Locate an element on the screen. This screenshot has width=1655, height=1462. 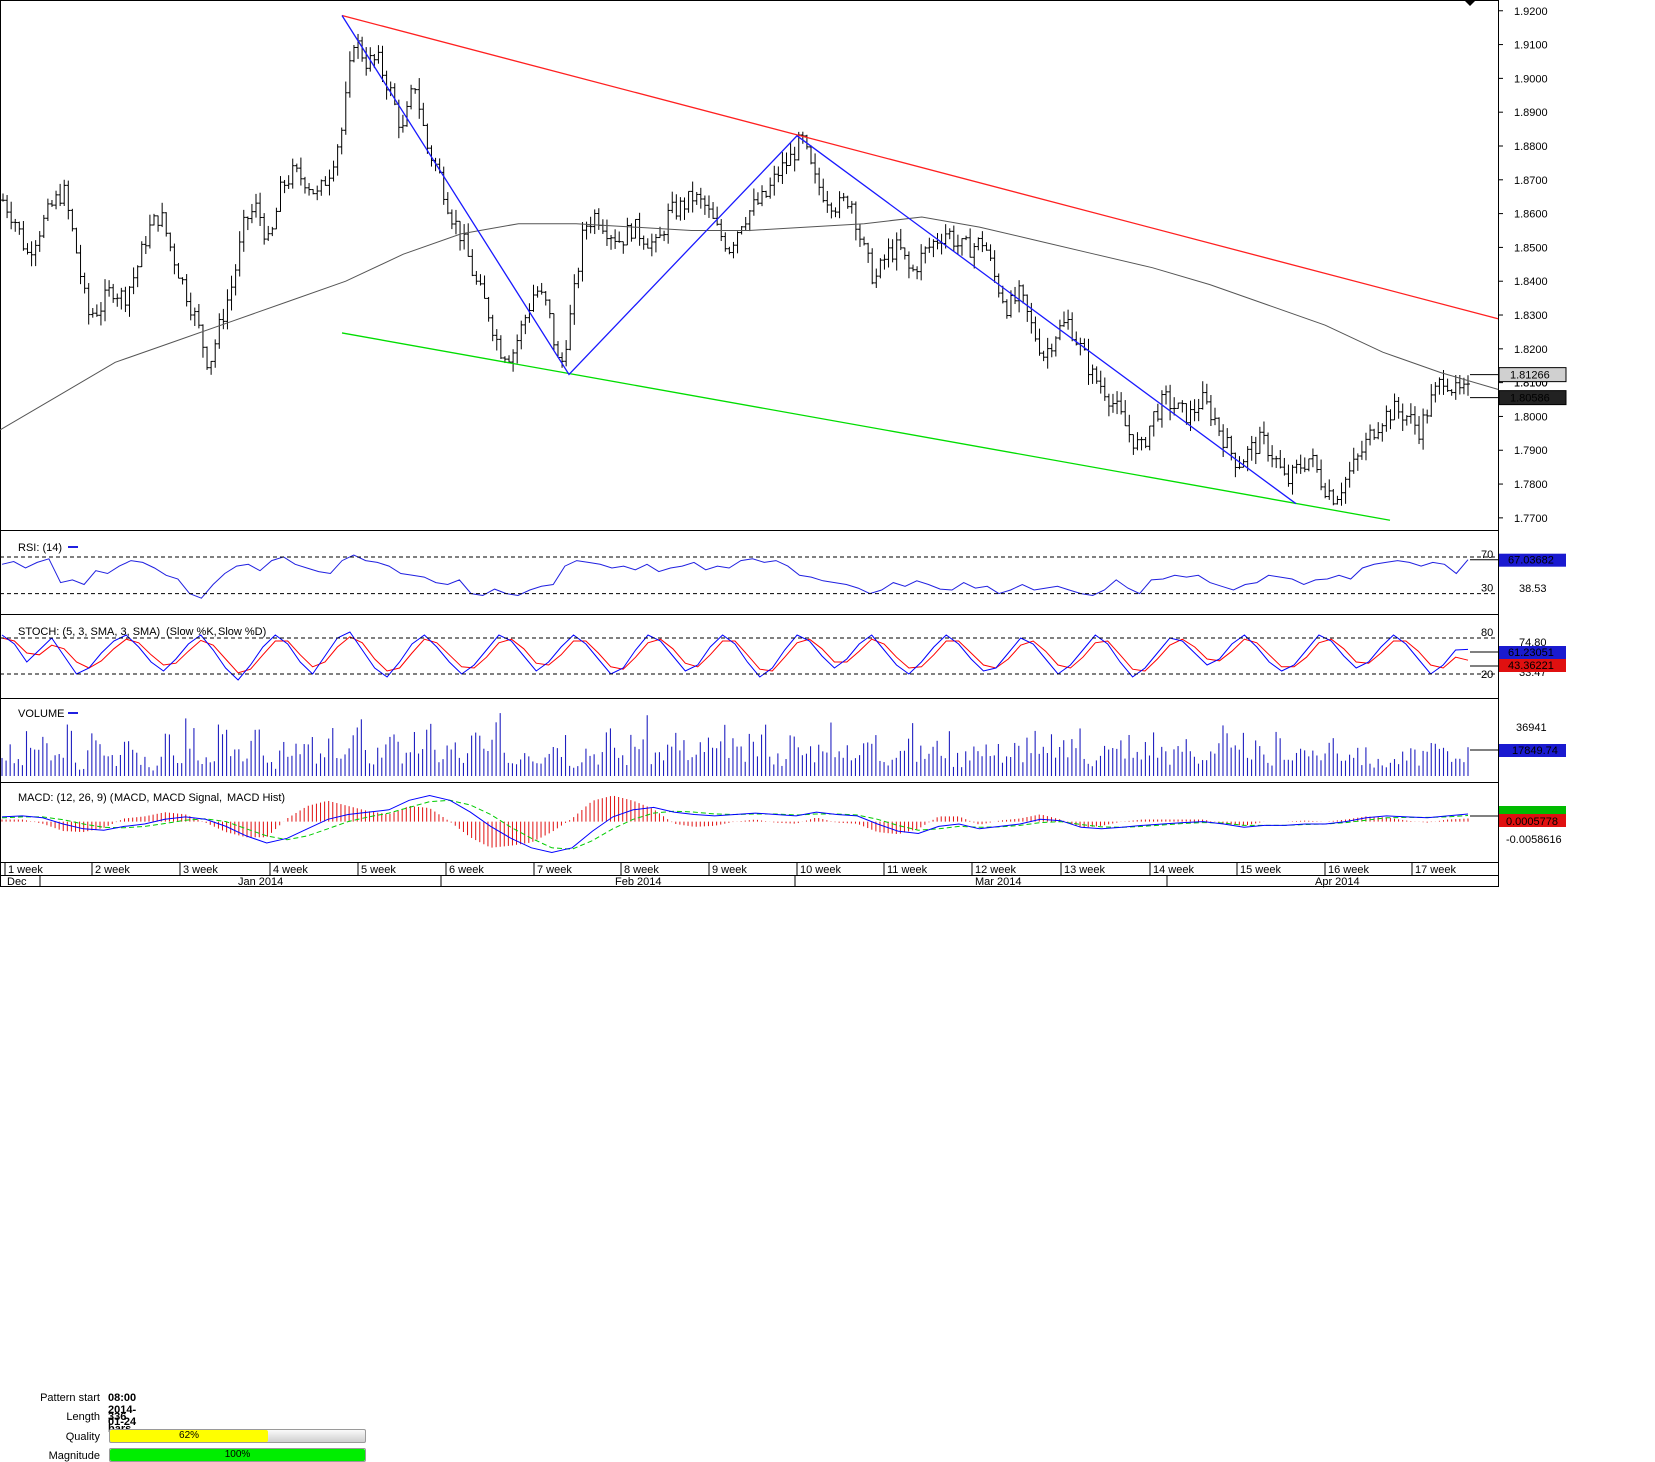
stoch-legend-d: Slow %D) is located at coordinates (242, 632).